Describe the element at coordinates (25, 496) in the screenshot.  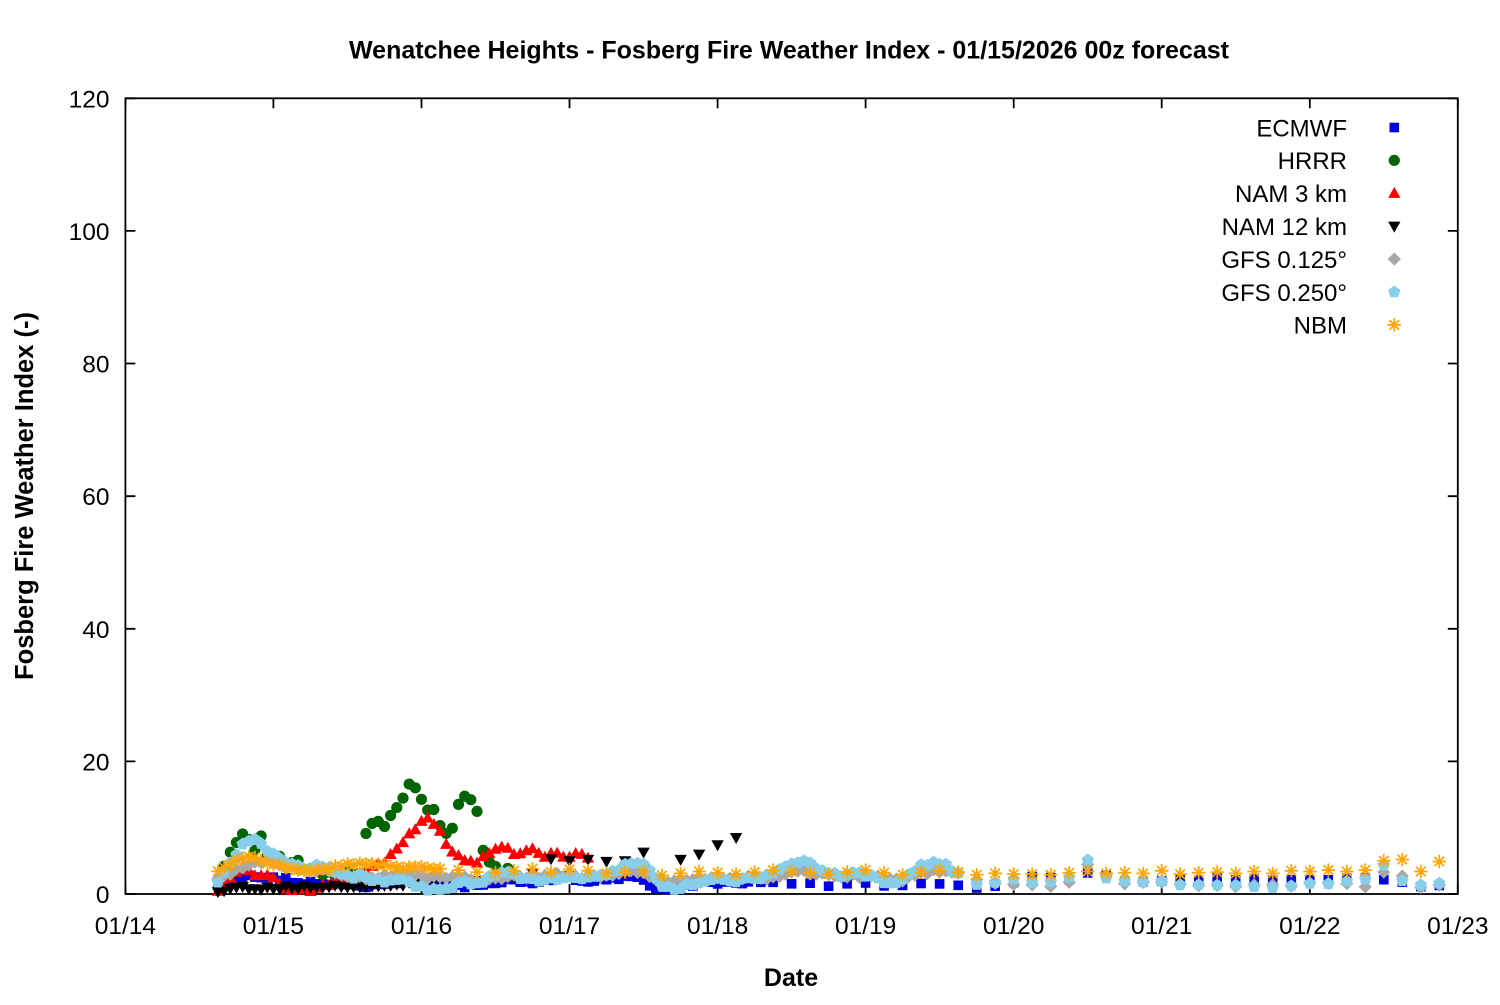
I see `svg-text: Fosberg Fire Weather Index (-)` at that location.